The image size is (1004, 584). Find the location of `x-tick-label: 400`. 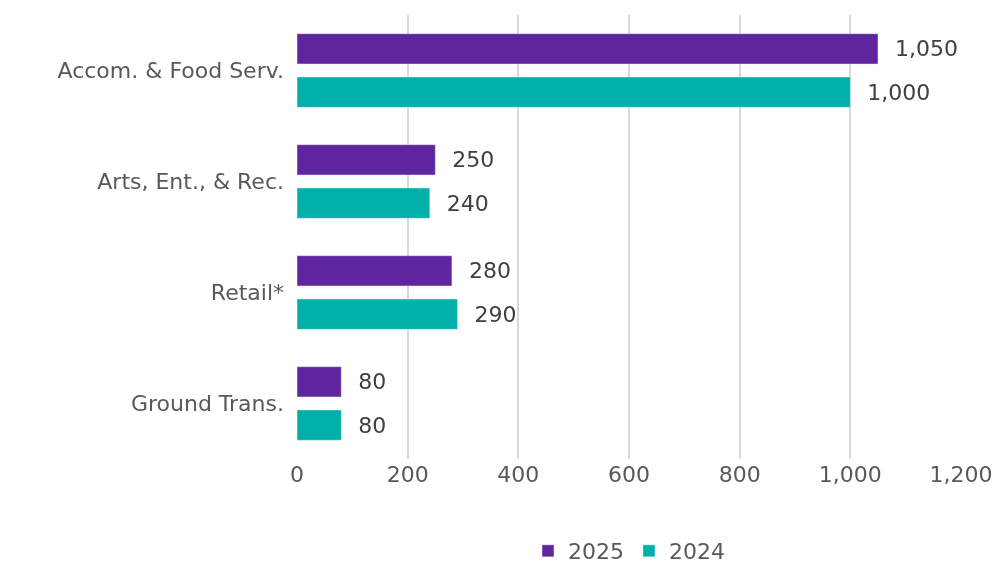

x-tick-label: 400 is located at coordinates (518, 474).